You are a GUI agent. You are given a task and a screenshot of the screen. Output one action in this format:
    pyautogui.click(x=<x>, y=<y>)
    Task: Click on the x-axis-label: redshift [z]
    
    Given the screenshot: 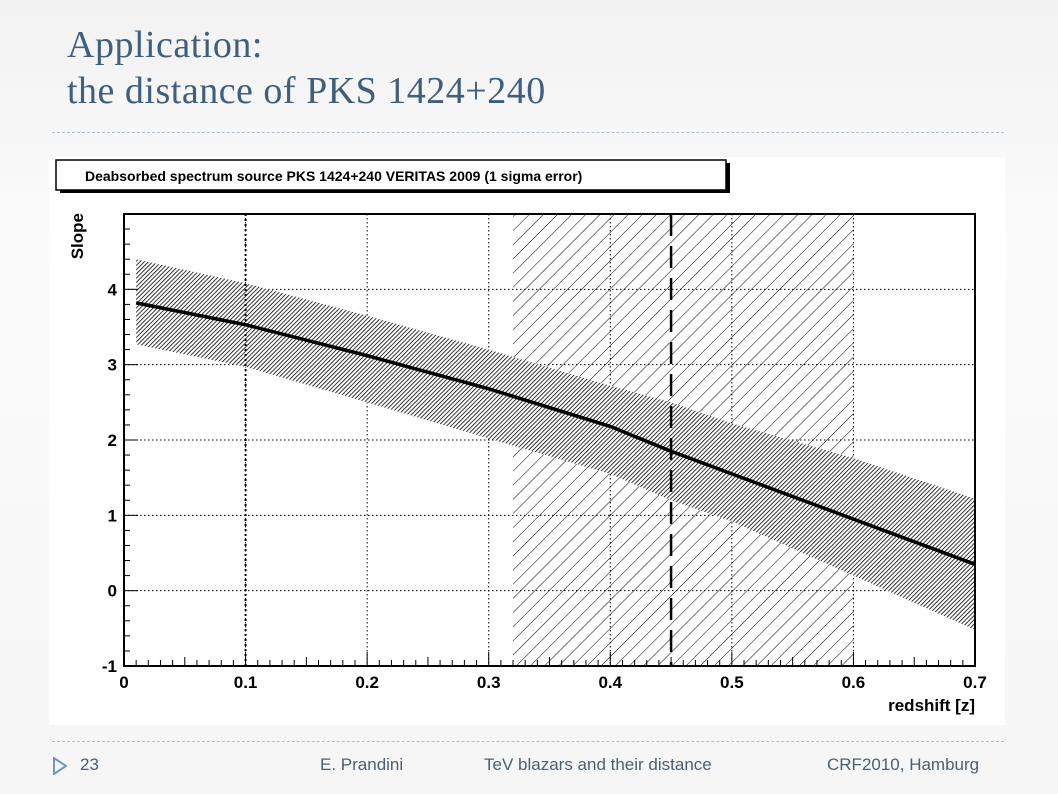 What is the action you would take?
    pyautogui.click(x=931, y=705)
    